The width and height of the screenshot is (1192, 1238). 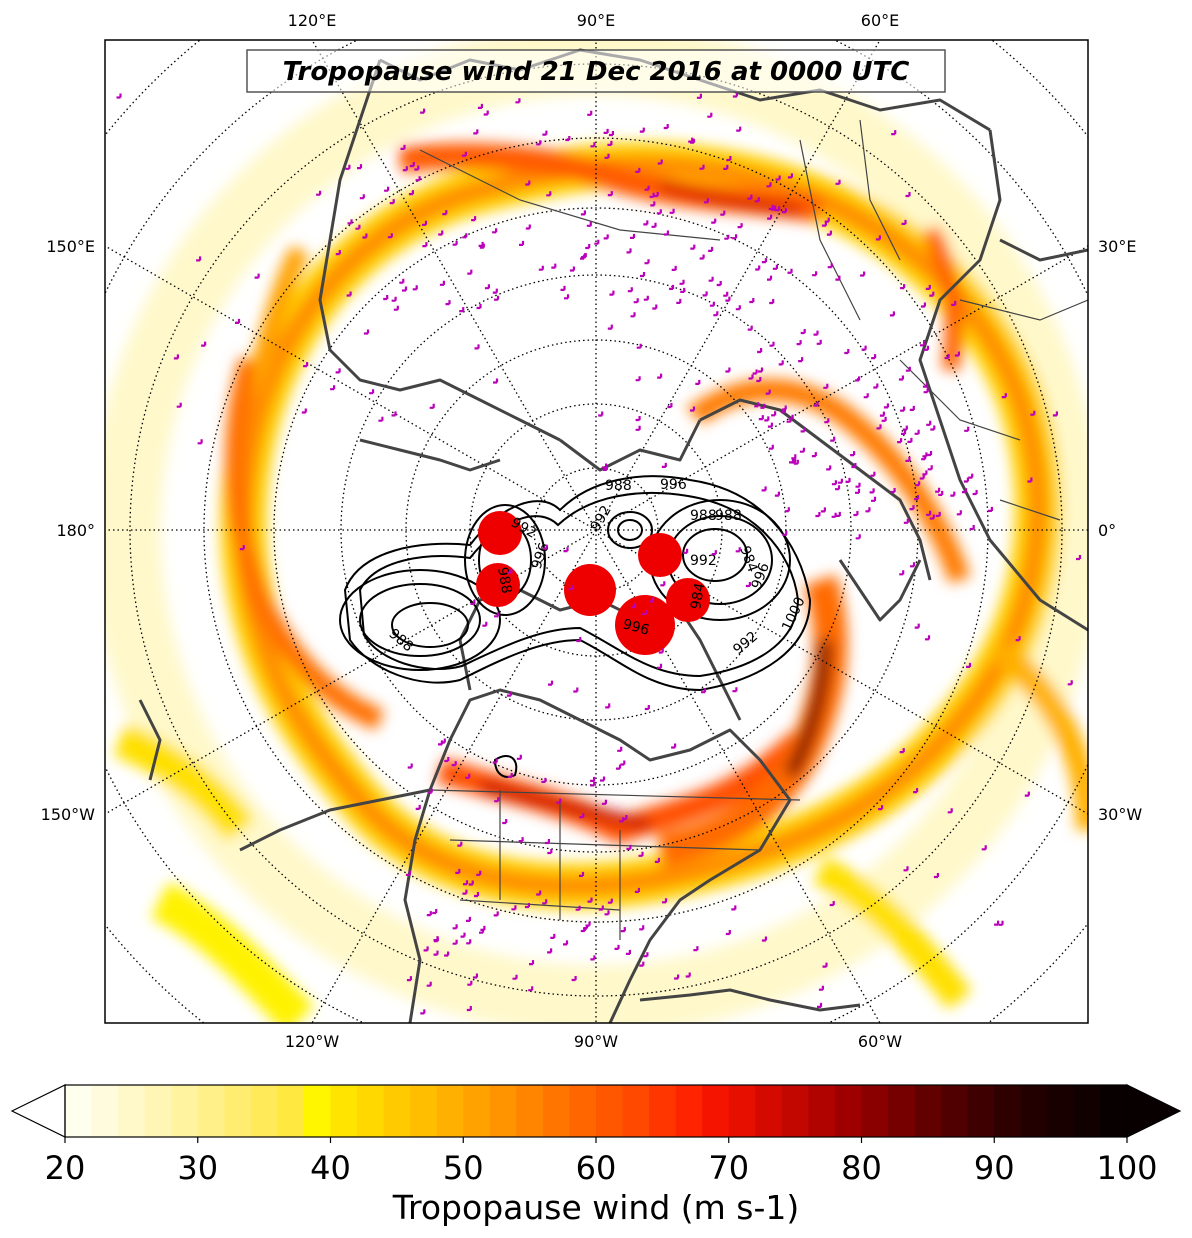 I want to click on contour-label: 984, so click(x=698, y=596).